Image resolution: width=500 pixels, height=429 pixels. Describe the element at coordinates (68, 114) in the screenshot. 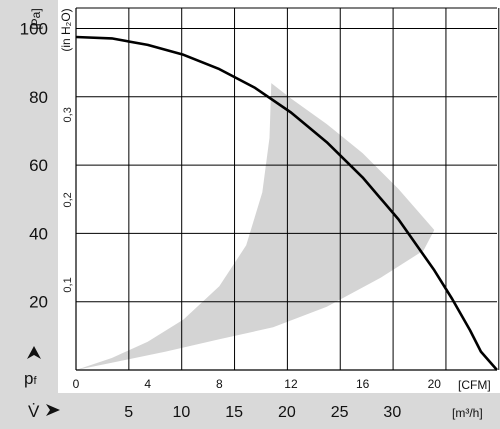

I see `inh2o-tick-label: 0,3` at that location.